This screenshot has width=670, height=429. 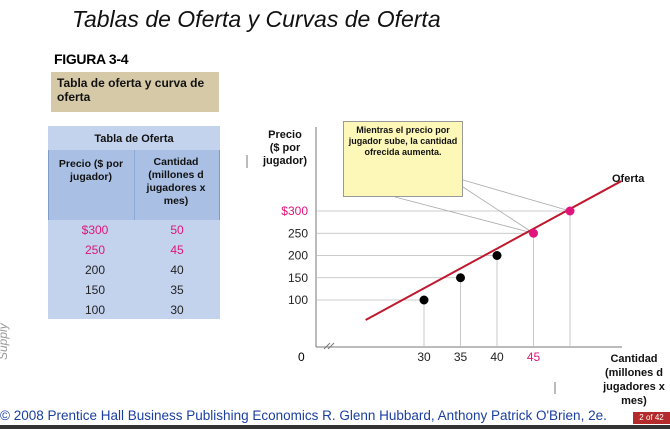 What do you see at coordinates (95, 270) in the screenshot?
I see `table-cell-price: 200` at bounding box center [95, 270].